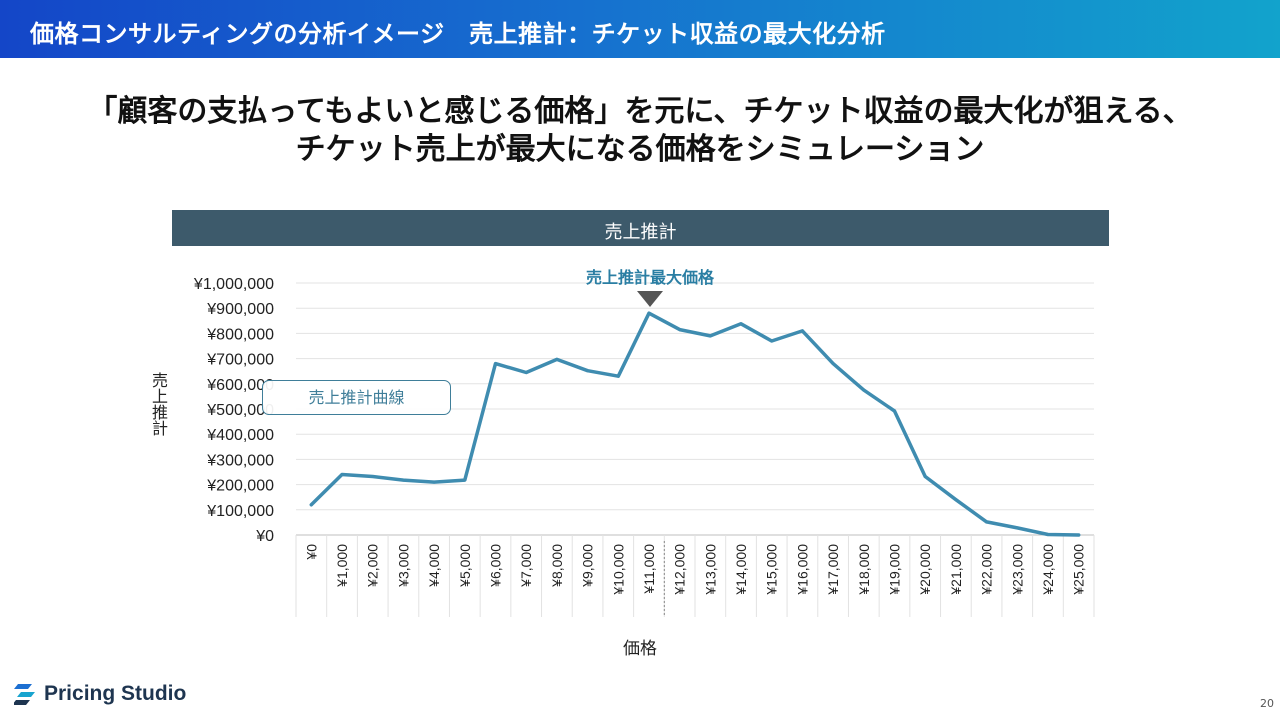 This screenshot has height=720, width=1280. Describe the element at coordinates (987, 570) in the screenshot. I see `x-tick-label: ¥22,000` at that location.